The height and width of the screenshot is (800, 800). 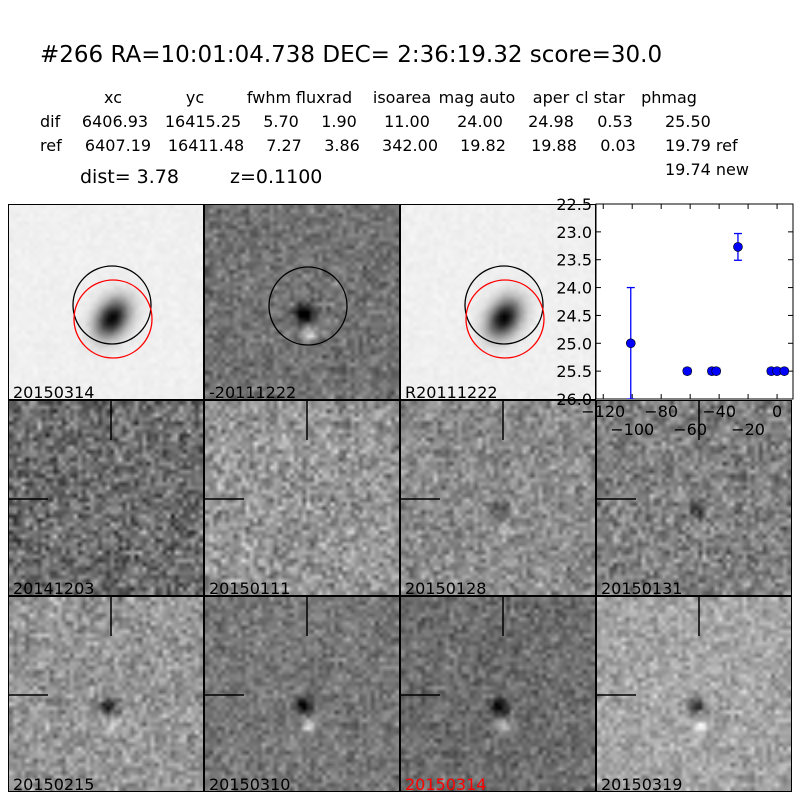 I want to click on plot-frame, so click(x=694, y=301).